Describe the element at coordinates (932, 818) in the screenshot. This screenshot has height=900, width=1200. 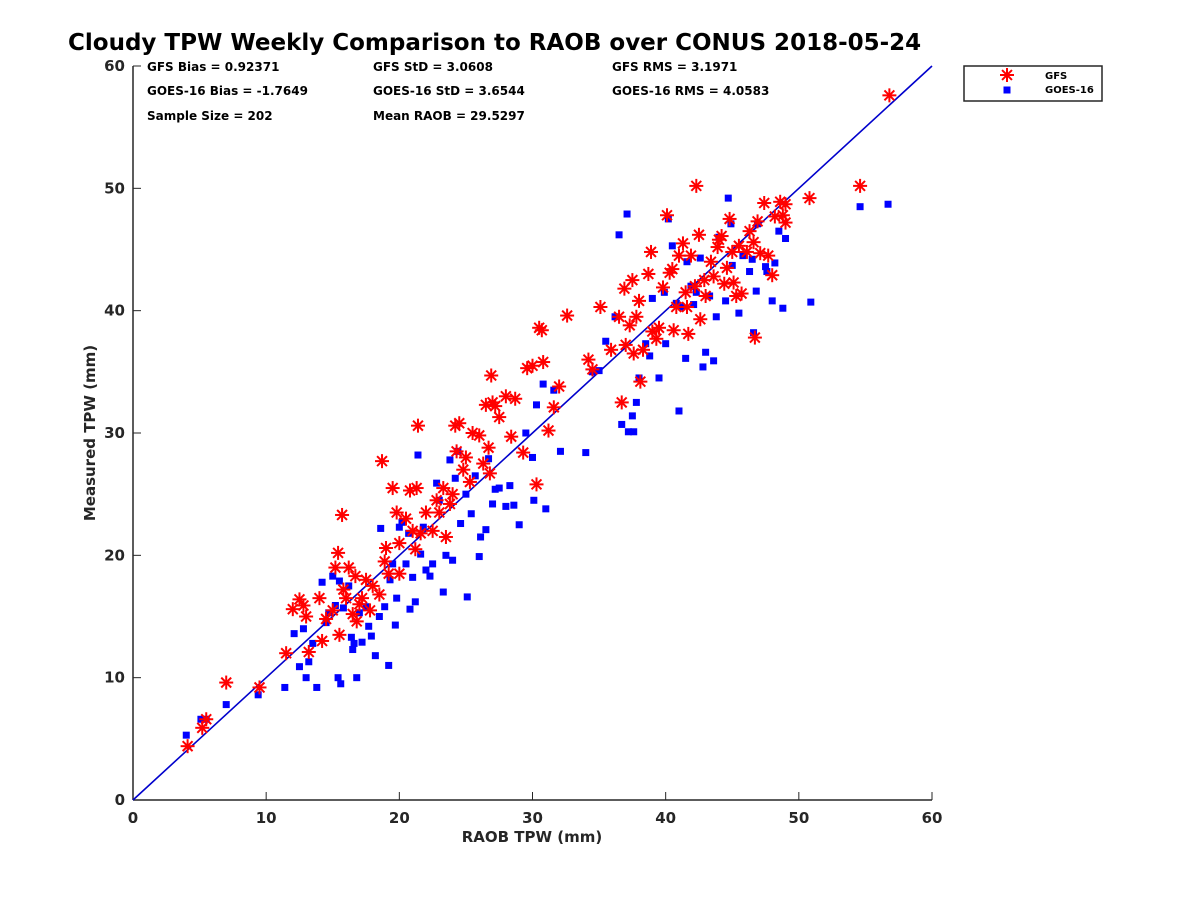
I see `x-tick-label: 60` at that location.